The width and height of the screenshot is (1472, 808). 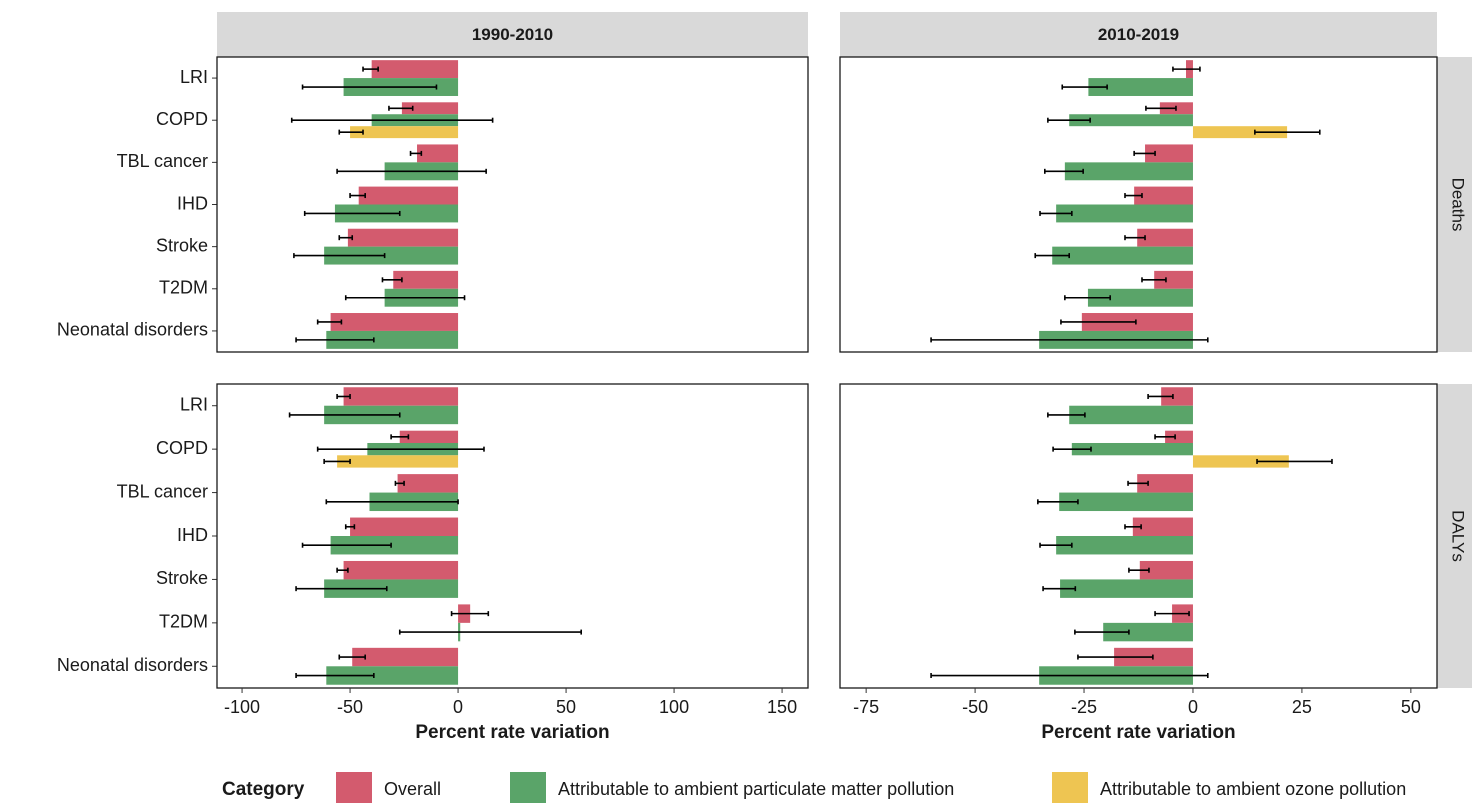 I want to click on x-tick-label: 100, so click(x=674, y=707).